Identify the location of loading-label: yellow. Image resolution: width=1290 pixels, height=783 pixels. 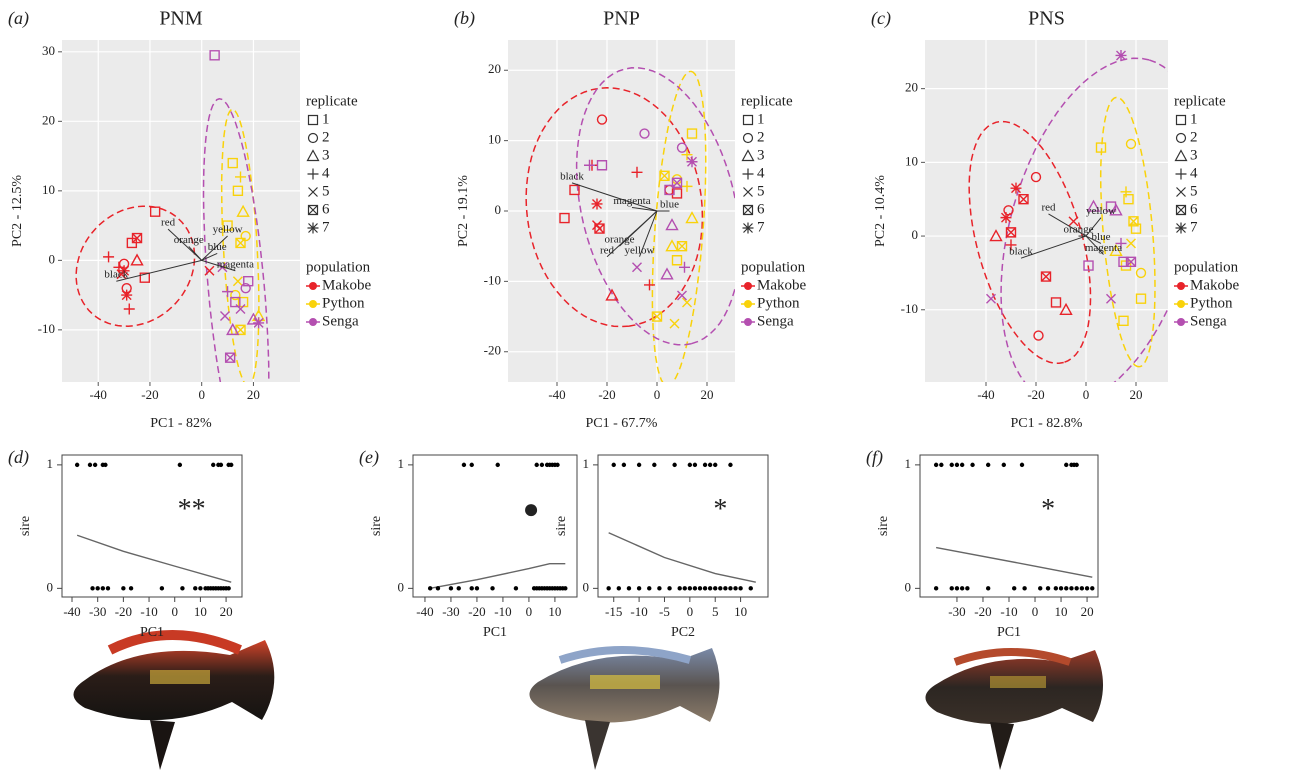
(228, 230).